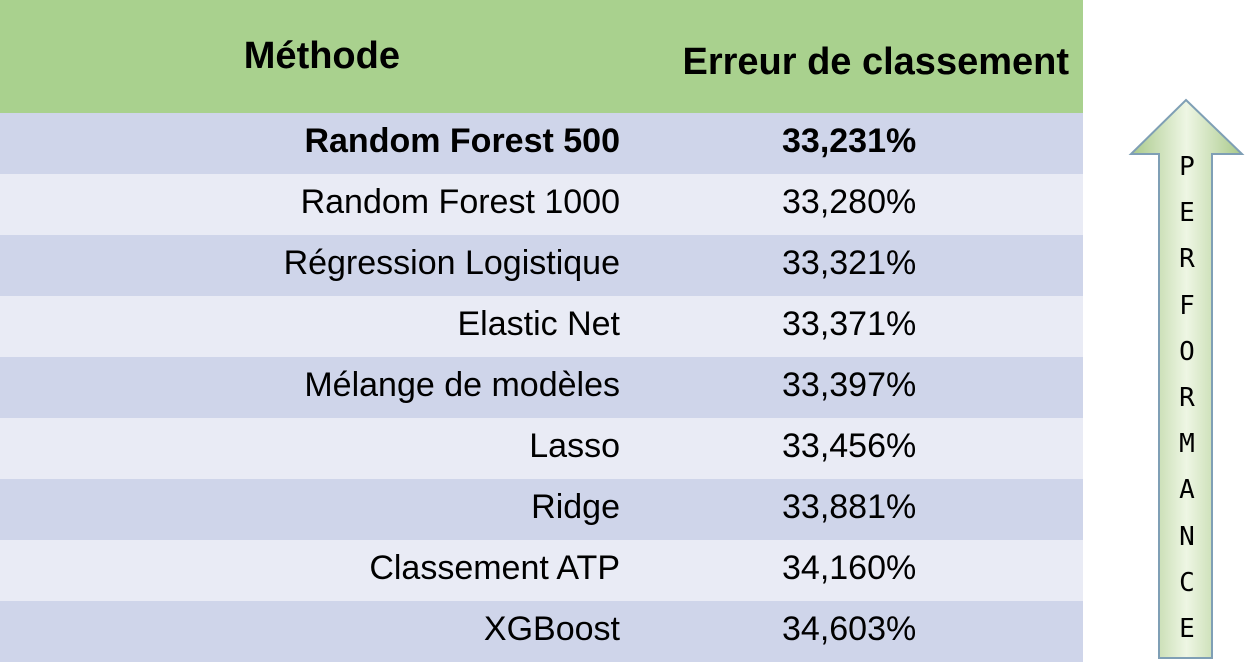  Describe the element at coordinates (539, 324) in the screenshot. I see `method-cell: Elastic Net` at that location.